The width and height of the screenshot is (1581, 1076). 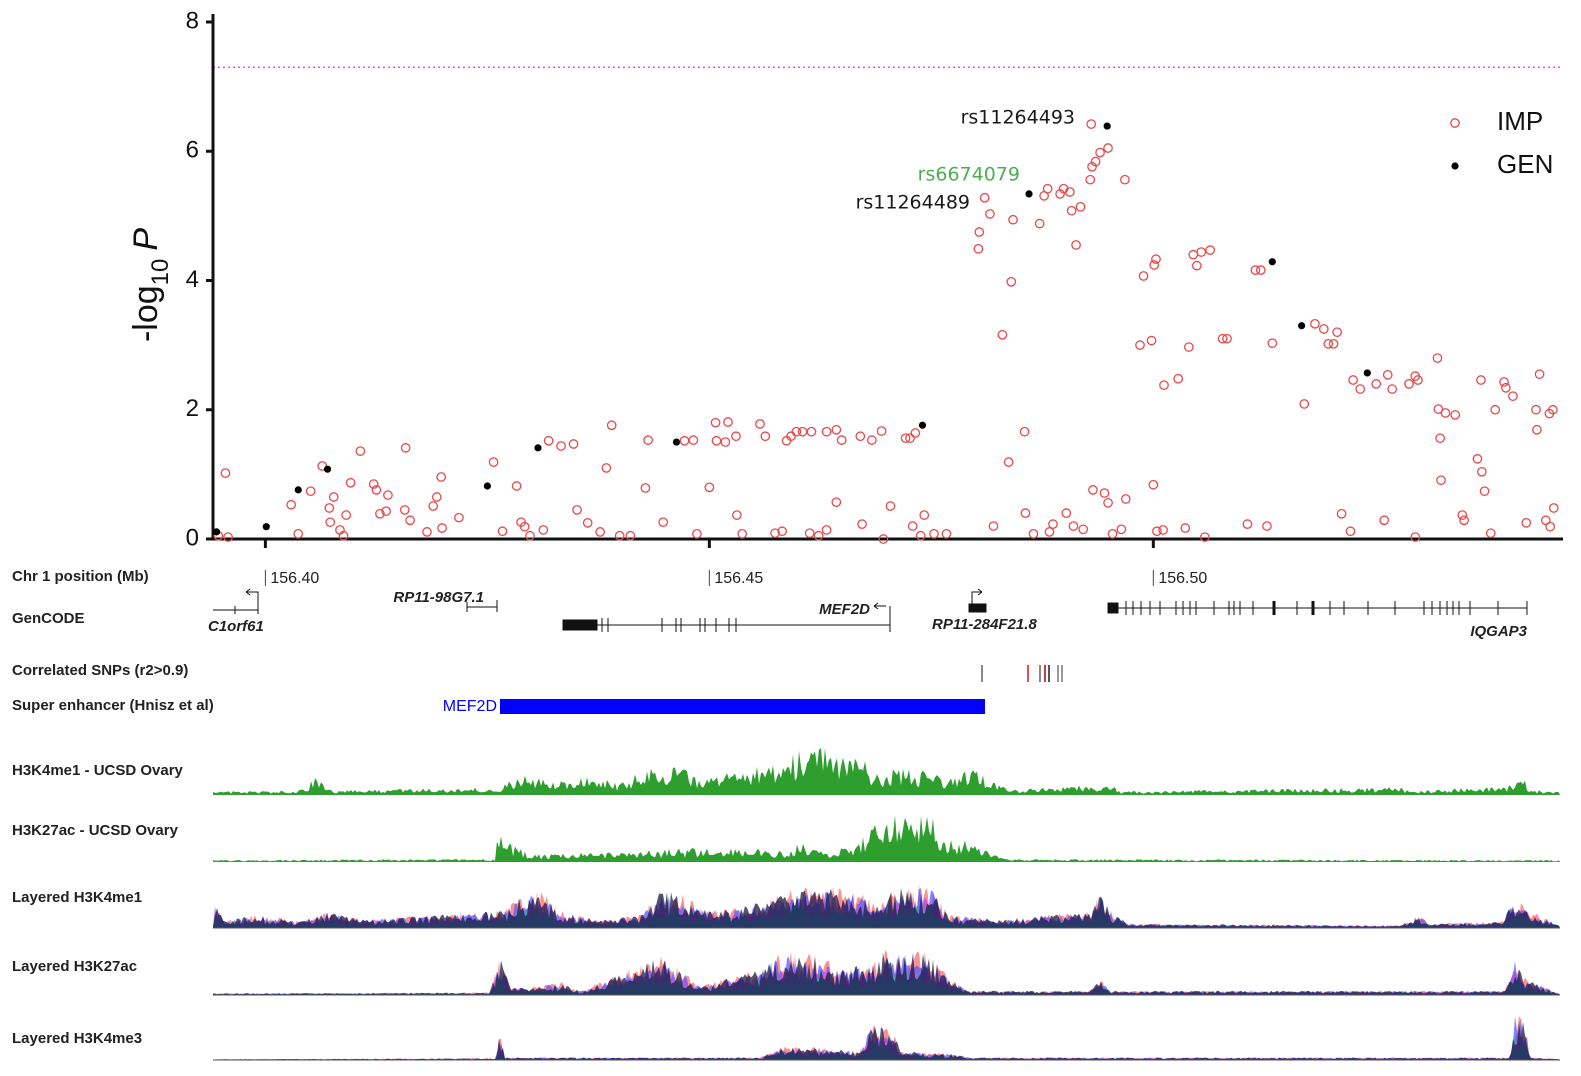 What do you see at coordinates (192, 408) in the screenshot?
I see `y-tick-label: 2` at bounding box center [192, 408].